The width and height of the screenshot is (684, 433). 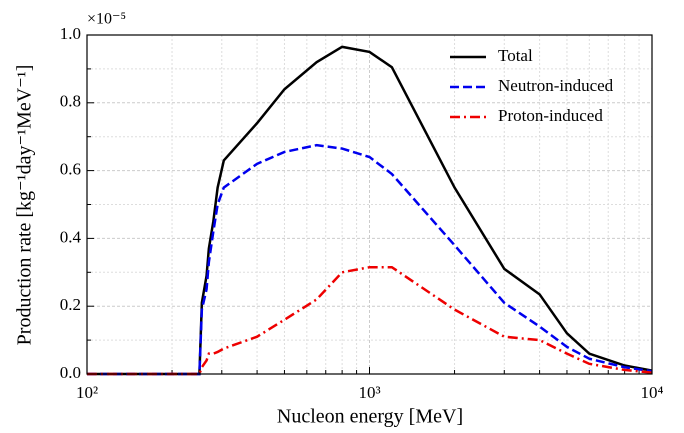 I want to click on y-tick-label: 0.2, so click(x=70, y=304).